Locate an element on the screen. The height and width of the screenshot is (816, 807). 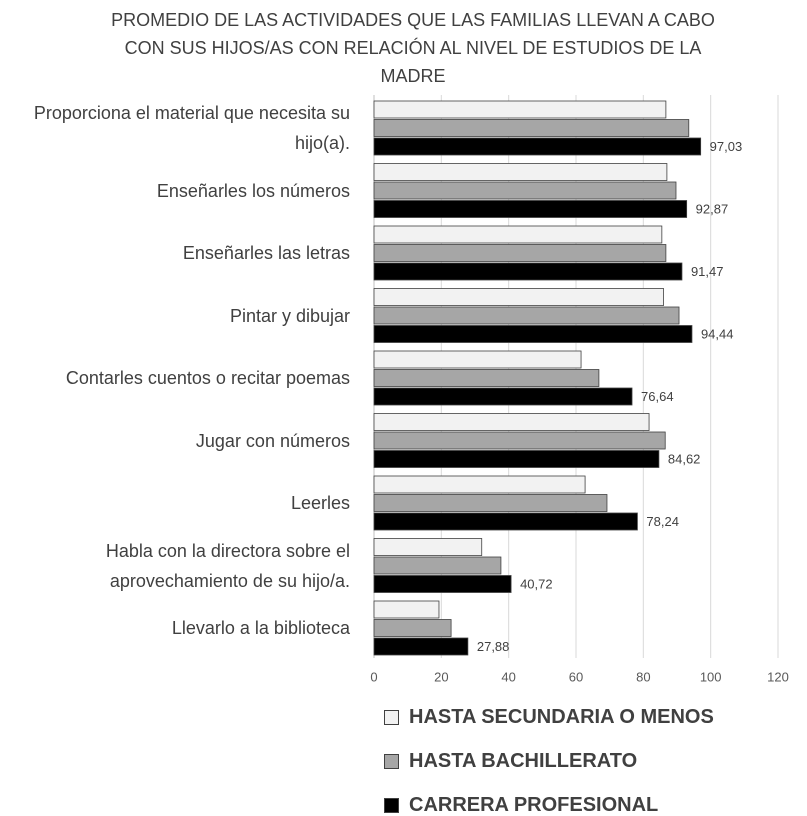
data-label: 94,44 is located at coordinates (717, 333).